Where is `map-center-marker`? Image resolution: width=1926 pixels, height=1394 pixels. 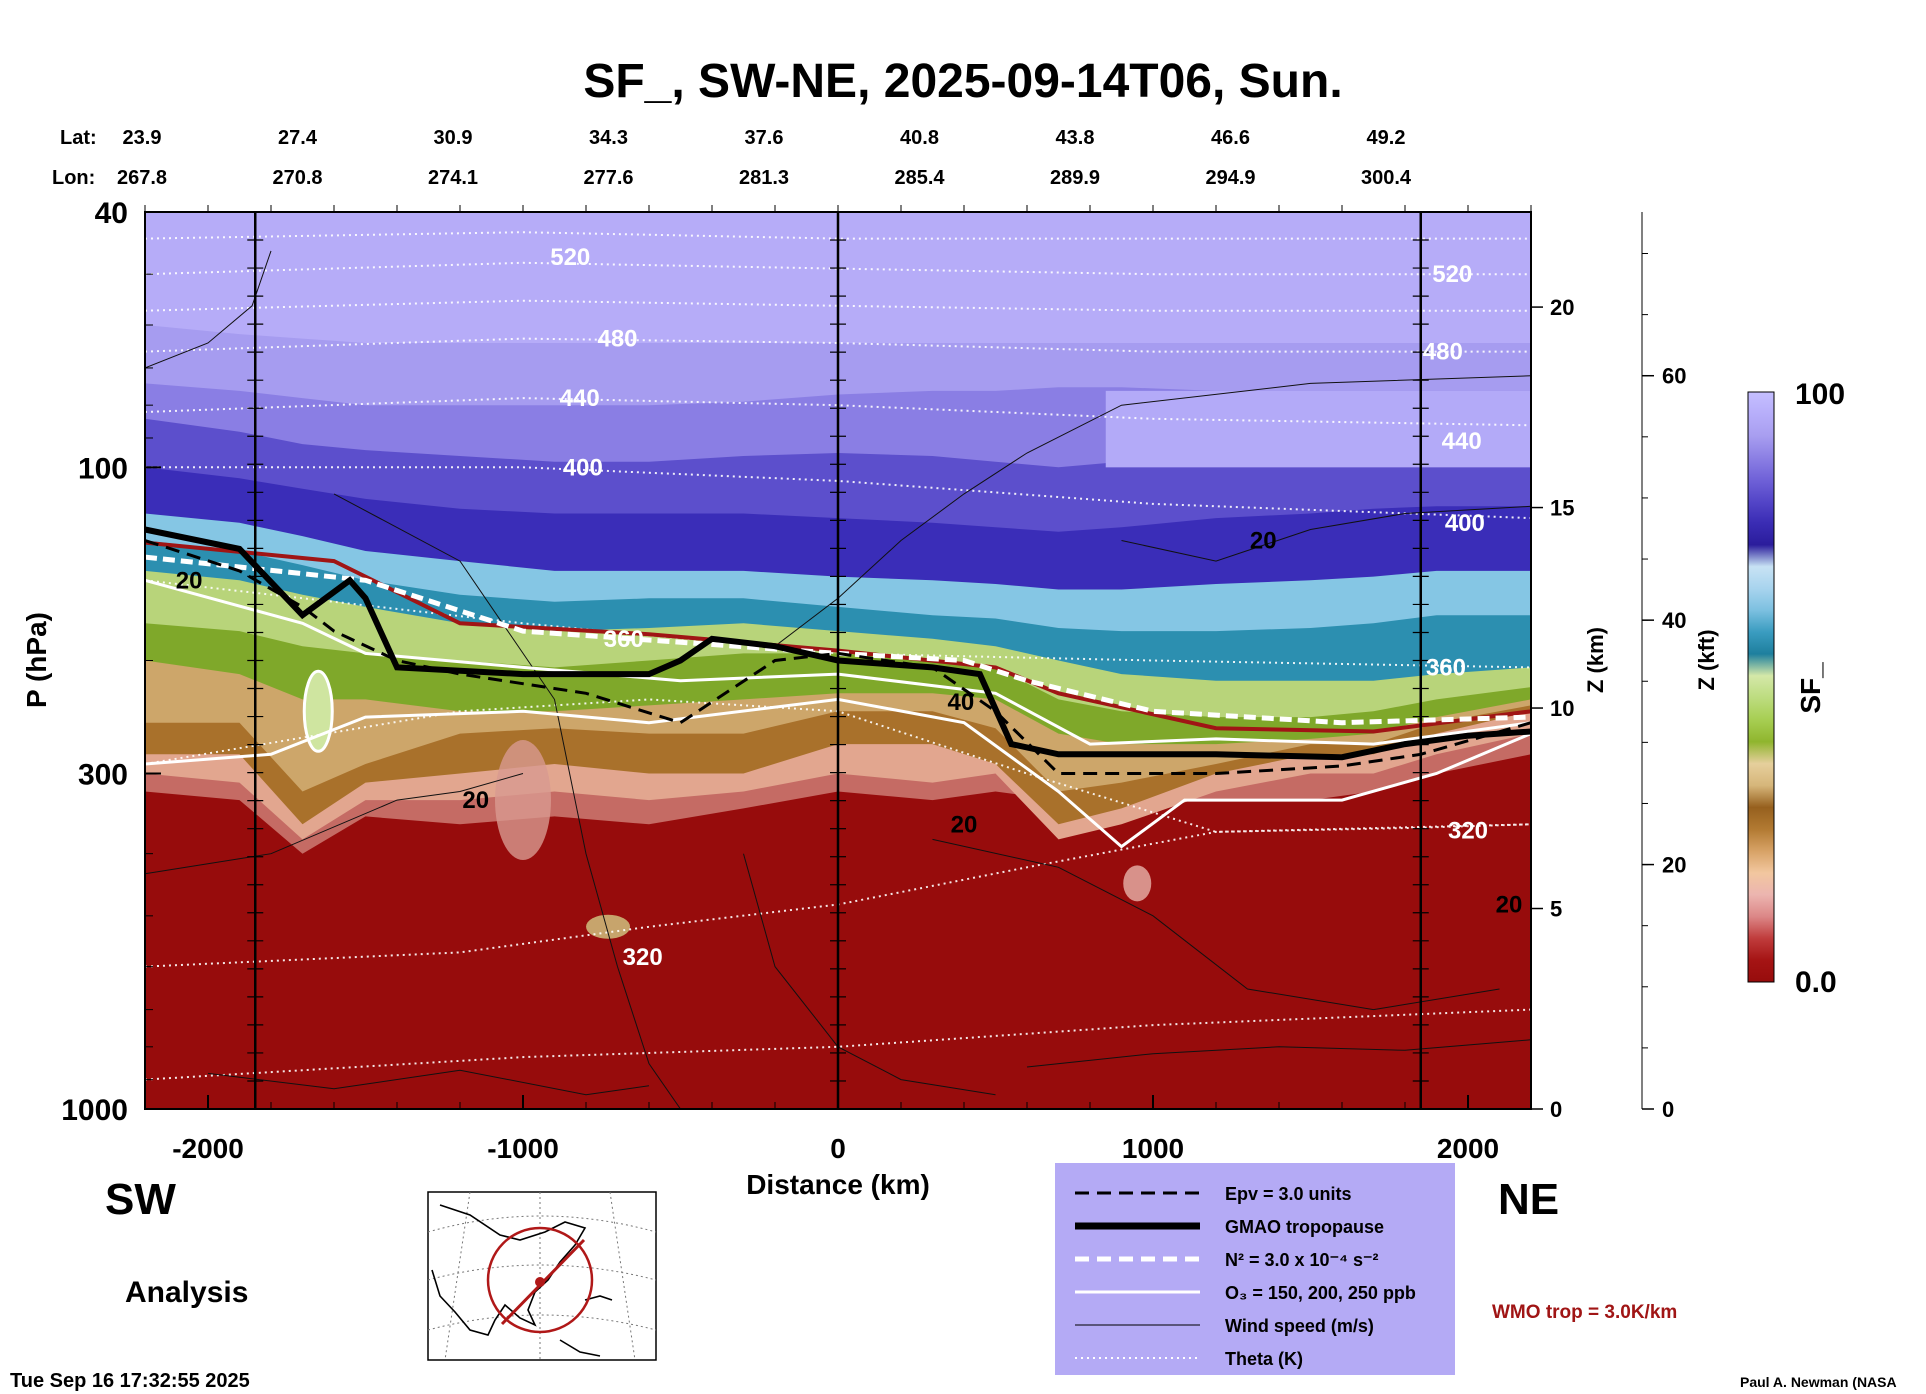
map-center-marker is located at coordinates (540, 1282).